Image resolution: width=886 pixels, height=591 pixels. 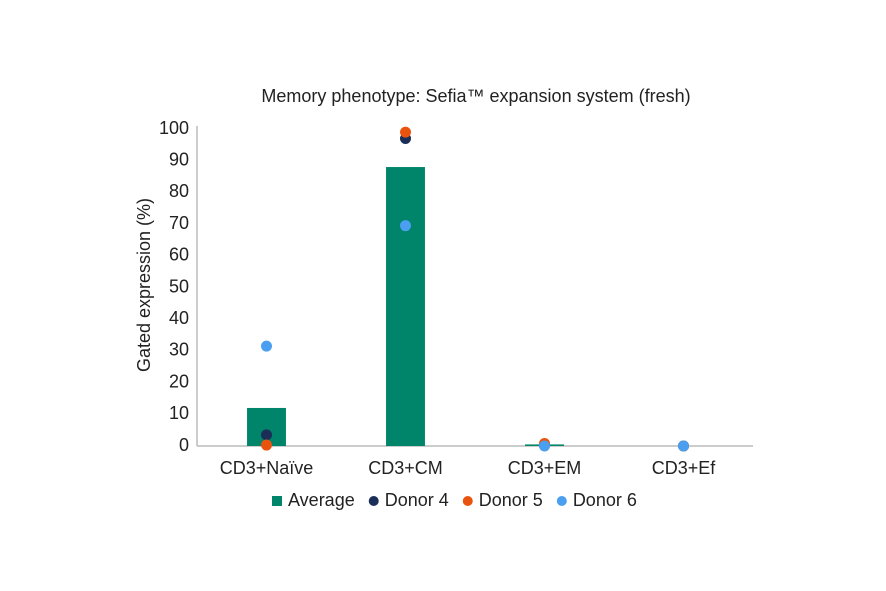 What do you see at coordinates (545, 468) in the screenshot?
I see `x-tick-label: CD3+EM` at bounding box center [545, 468].